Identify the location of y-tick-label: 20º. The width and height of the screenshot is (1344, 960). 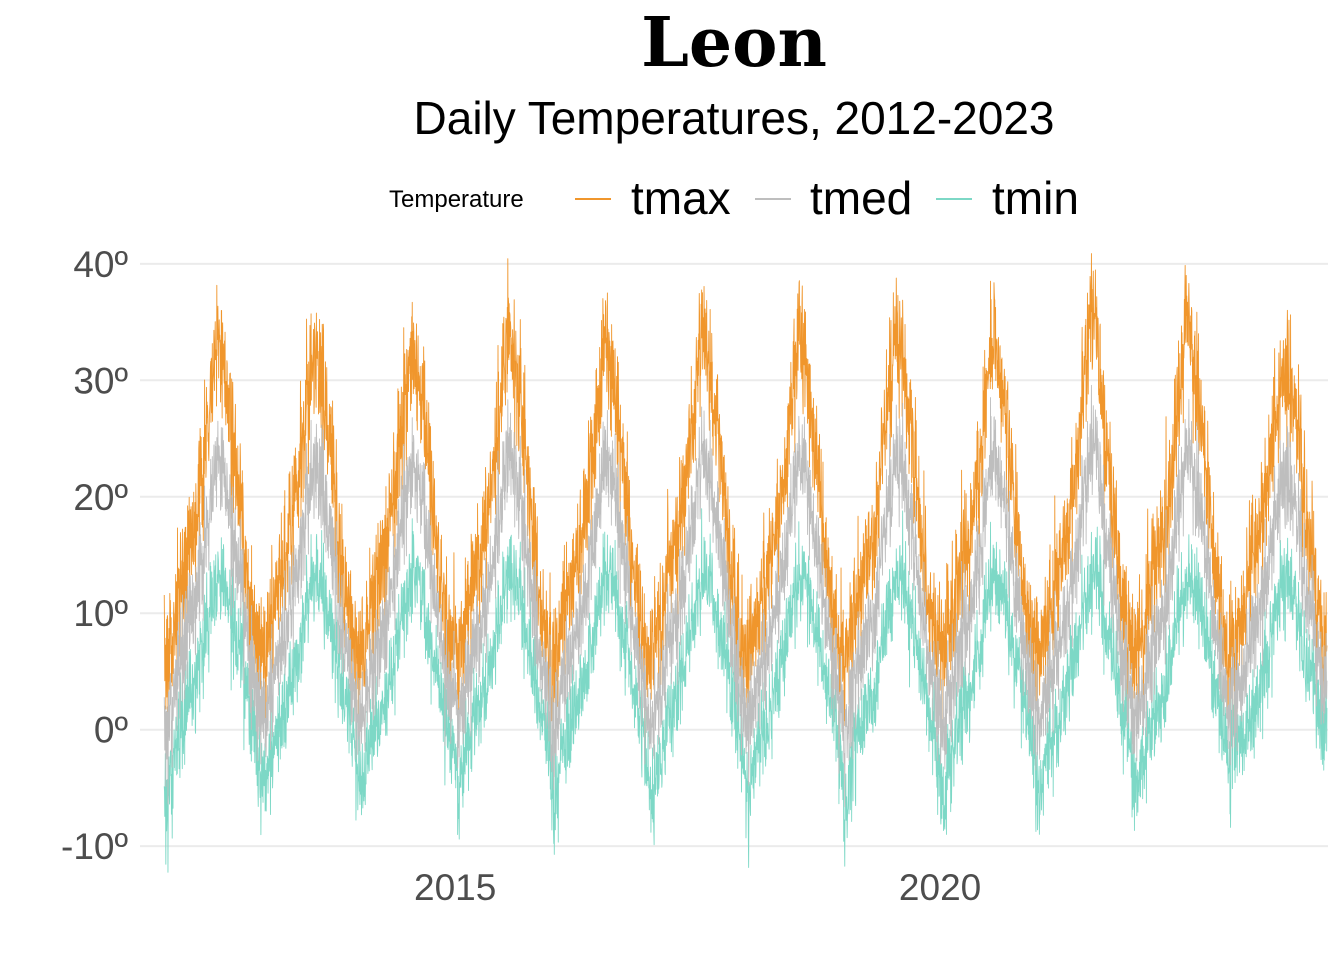
(100, 497).